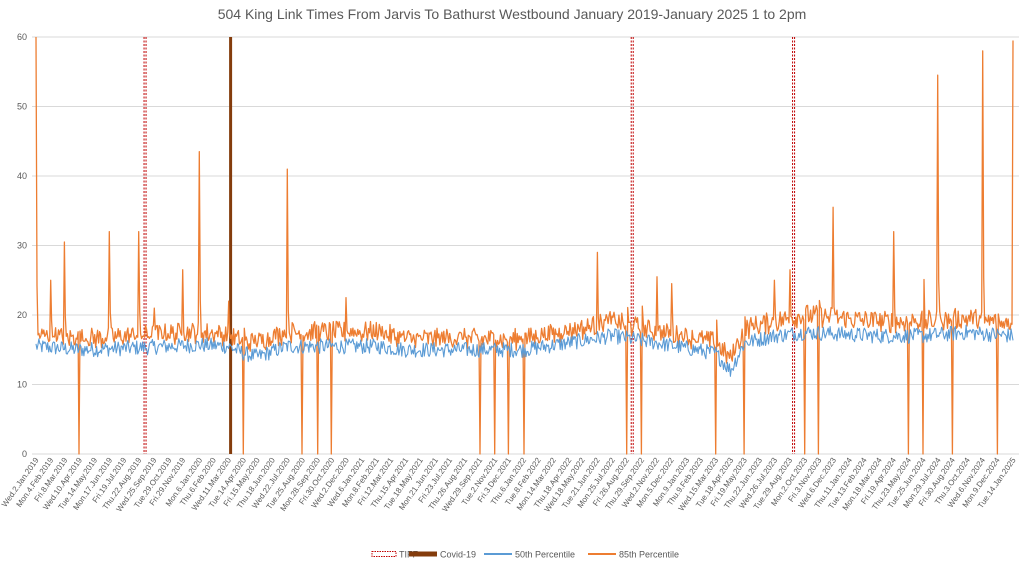 The height and width of the screenshot is (566, 1024). I want to click on legend-item-50th-percentile: 50th Percentile, so click(529, 555).